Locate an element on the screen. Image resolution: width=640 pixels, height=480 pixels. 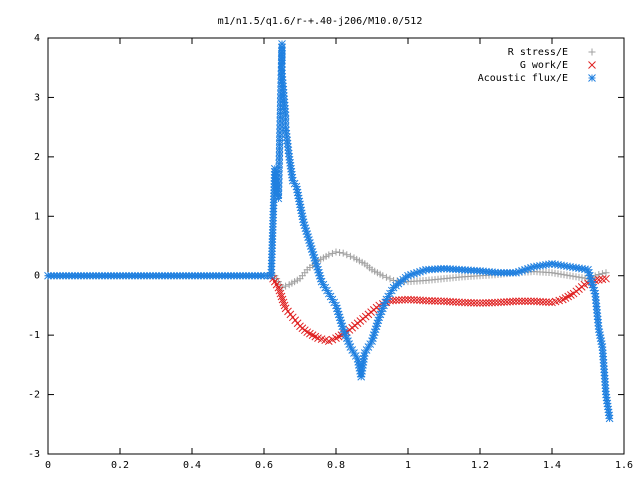
legend: R stress/E G work/E Acoustic flux/E is located at coordinates (537, 65).